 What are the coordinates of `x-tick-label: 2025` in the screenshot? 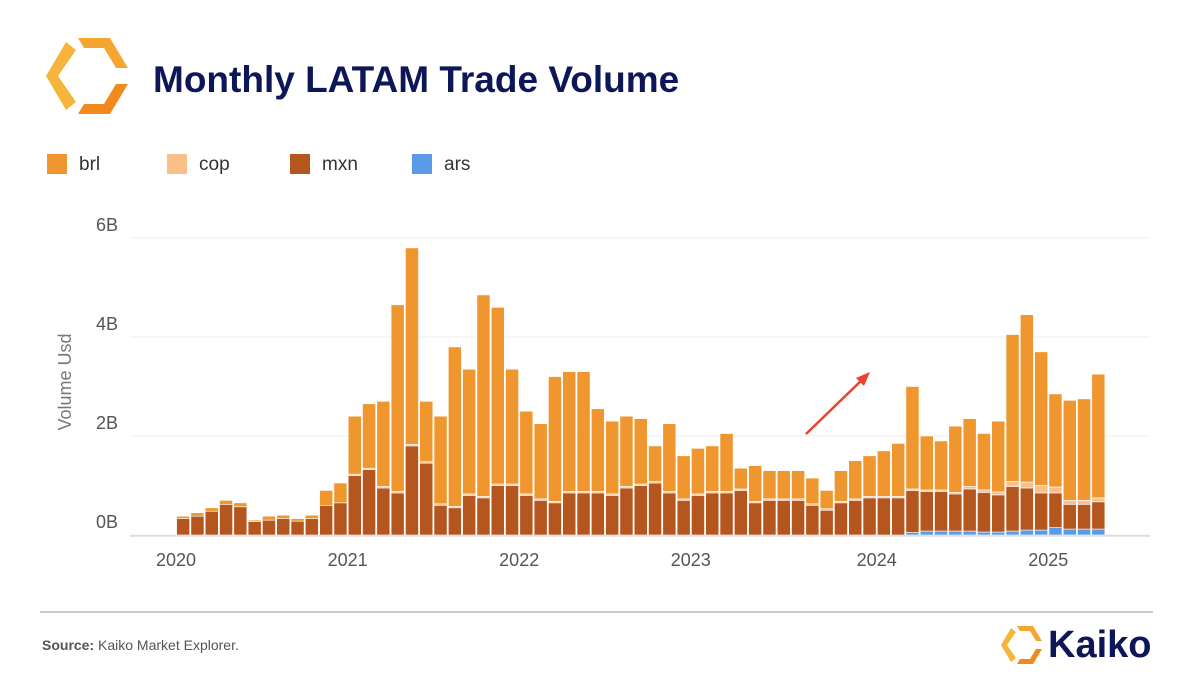 It's located at (1048, 560).